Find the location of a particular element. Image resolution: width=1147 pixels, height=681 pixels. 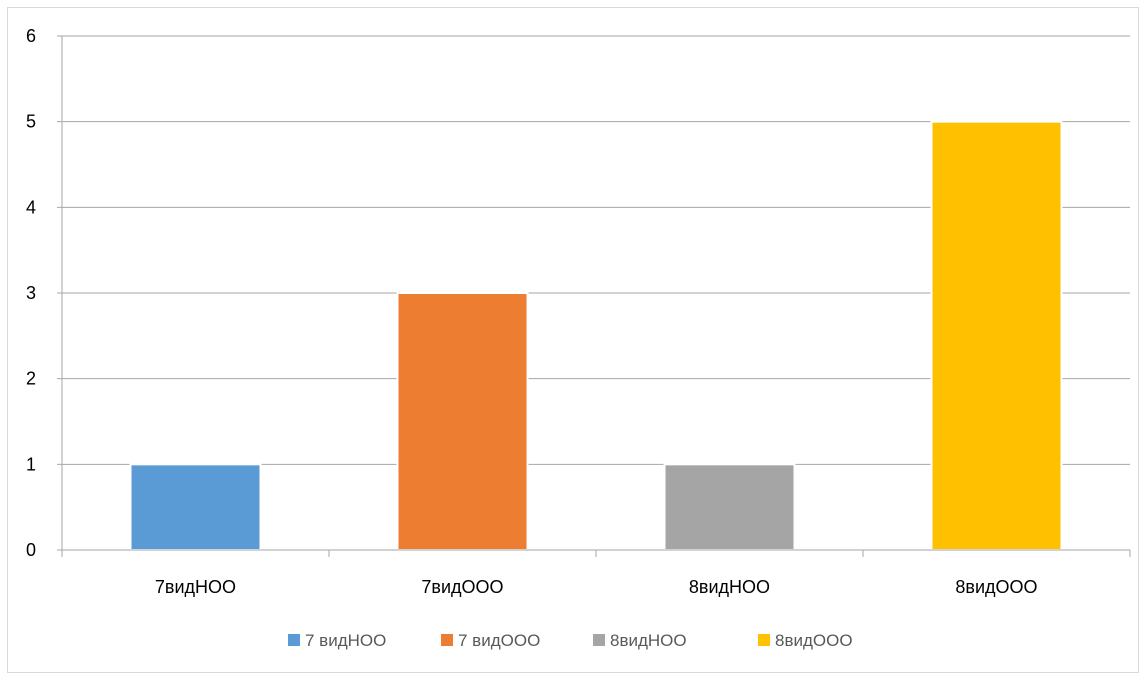

y-tick-label: 2 is located at coordinates (31, 379).